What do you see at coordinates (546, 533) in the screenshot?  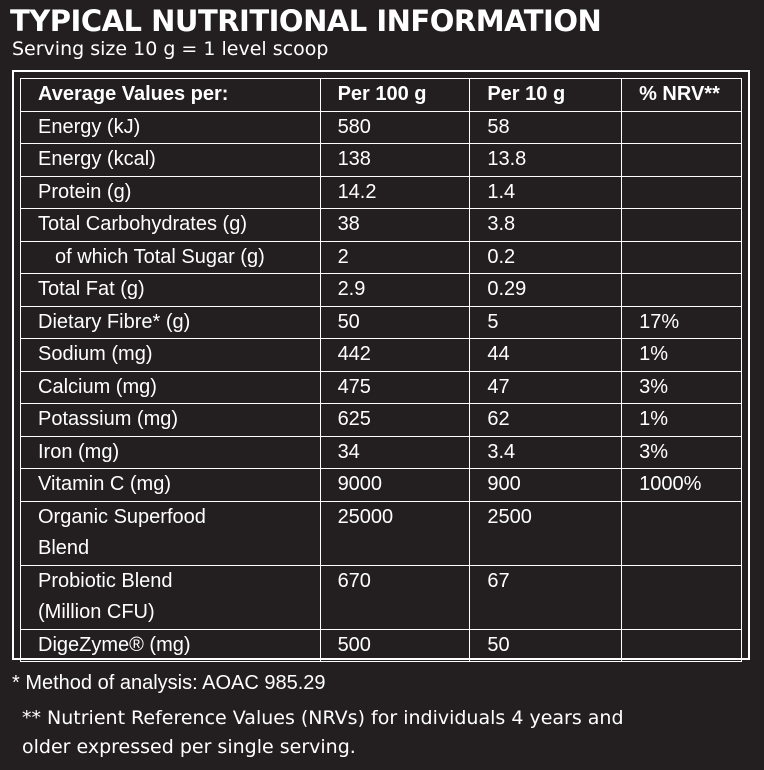 I see `table-cell: 2500` at bounding box center [546, 533].